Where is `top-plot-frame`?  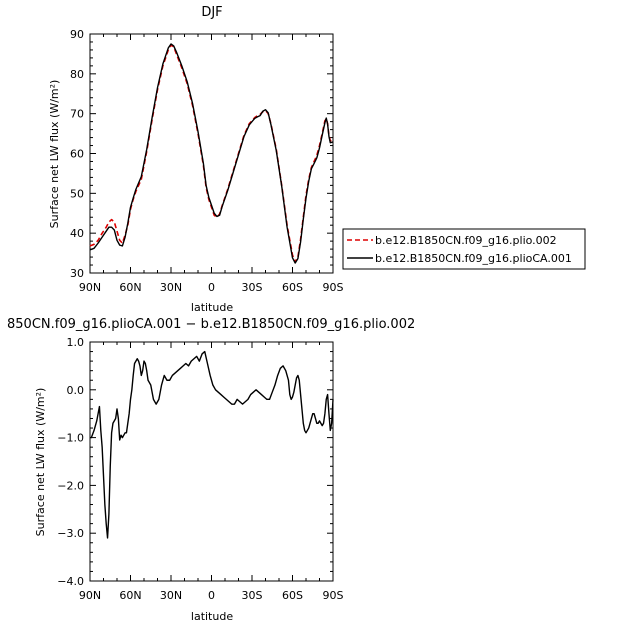
top-plot-frame is located at coordinates (211, 153).